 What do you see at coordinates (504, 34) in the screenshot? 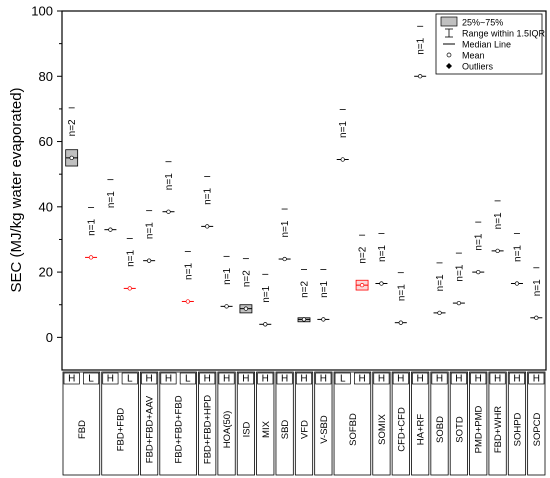
I see `legend-label: Range within 1.5IQR` at bounding box center [504, 34].